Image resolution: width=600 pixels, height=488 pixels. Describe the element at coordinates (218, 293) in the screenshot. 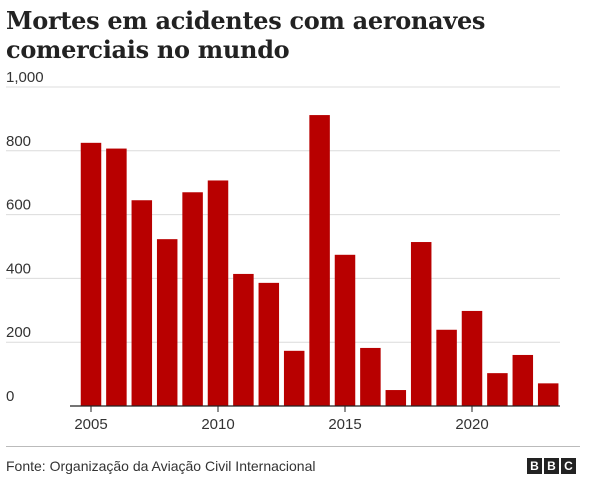

I see `bar-2010` at that location.